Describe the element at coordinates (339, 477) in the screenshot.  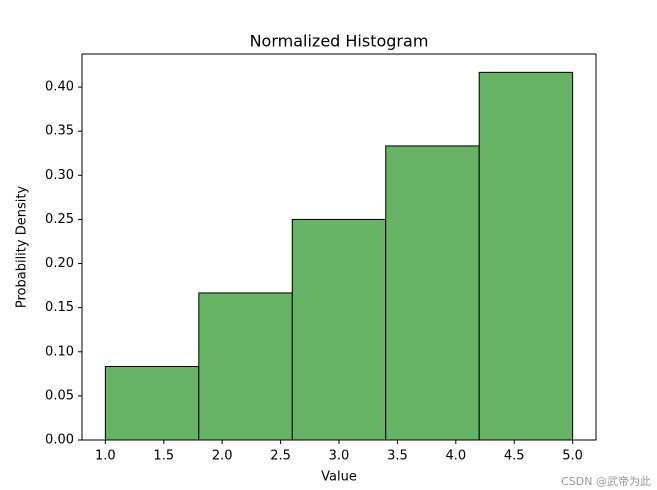
I see `x-axis-label: Value` at that location.